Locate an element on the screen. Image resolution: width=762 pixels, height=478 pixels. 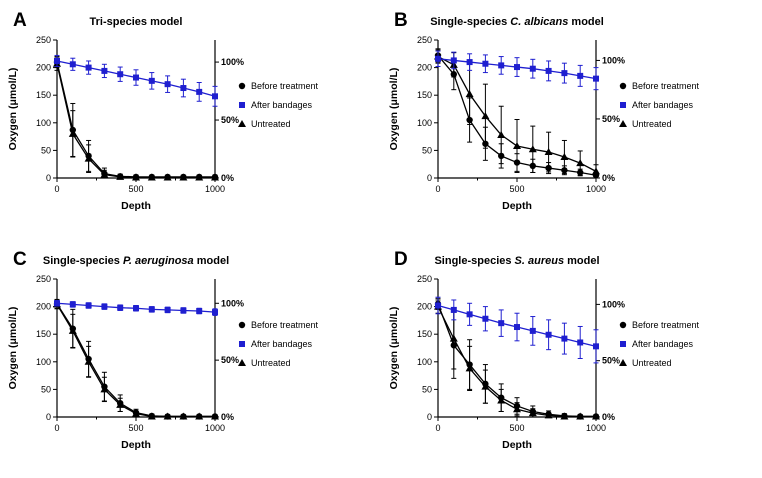
series-line is located at coordinates (135, 361).